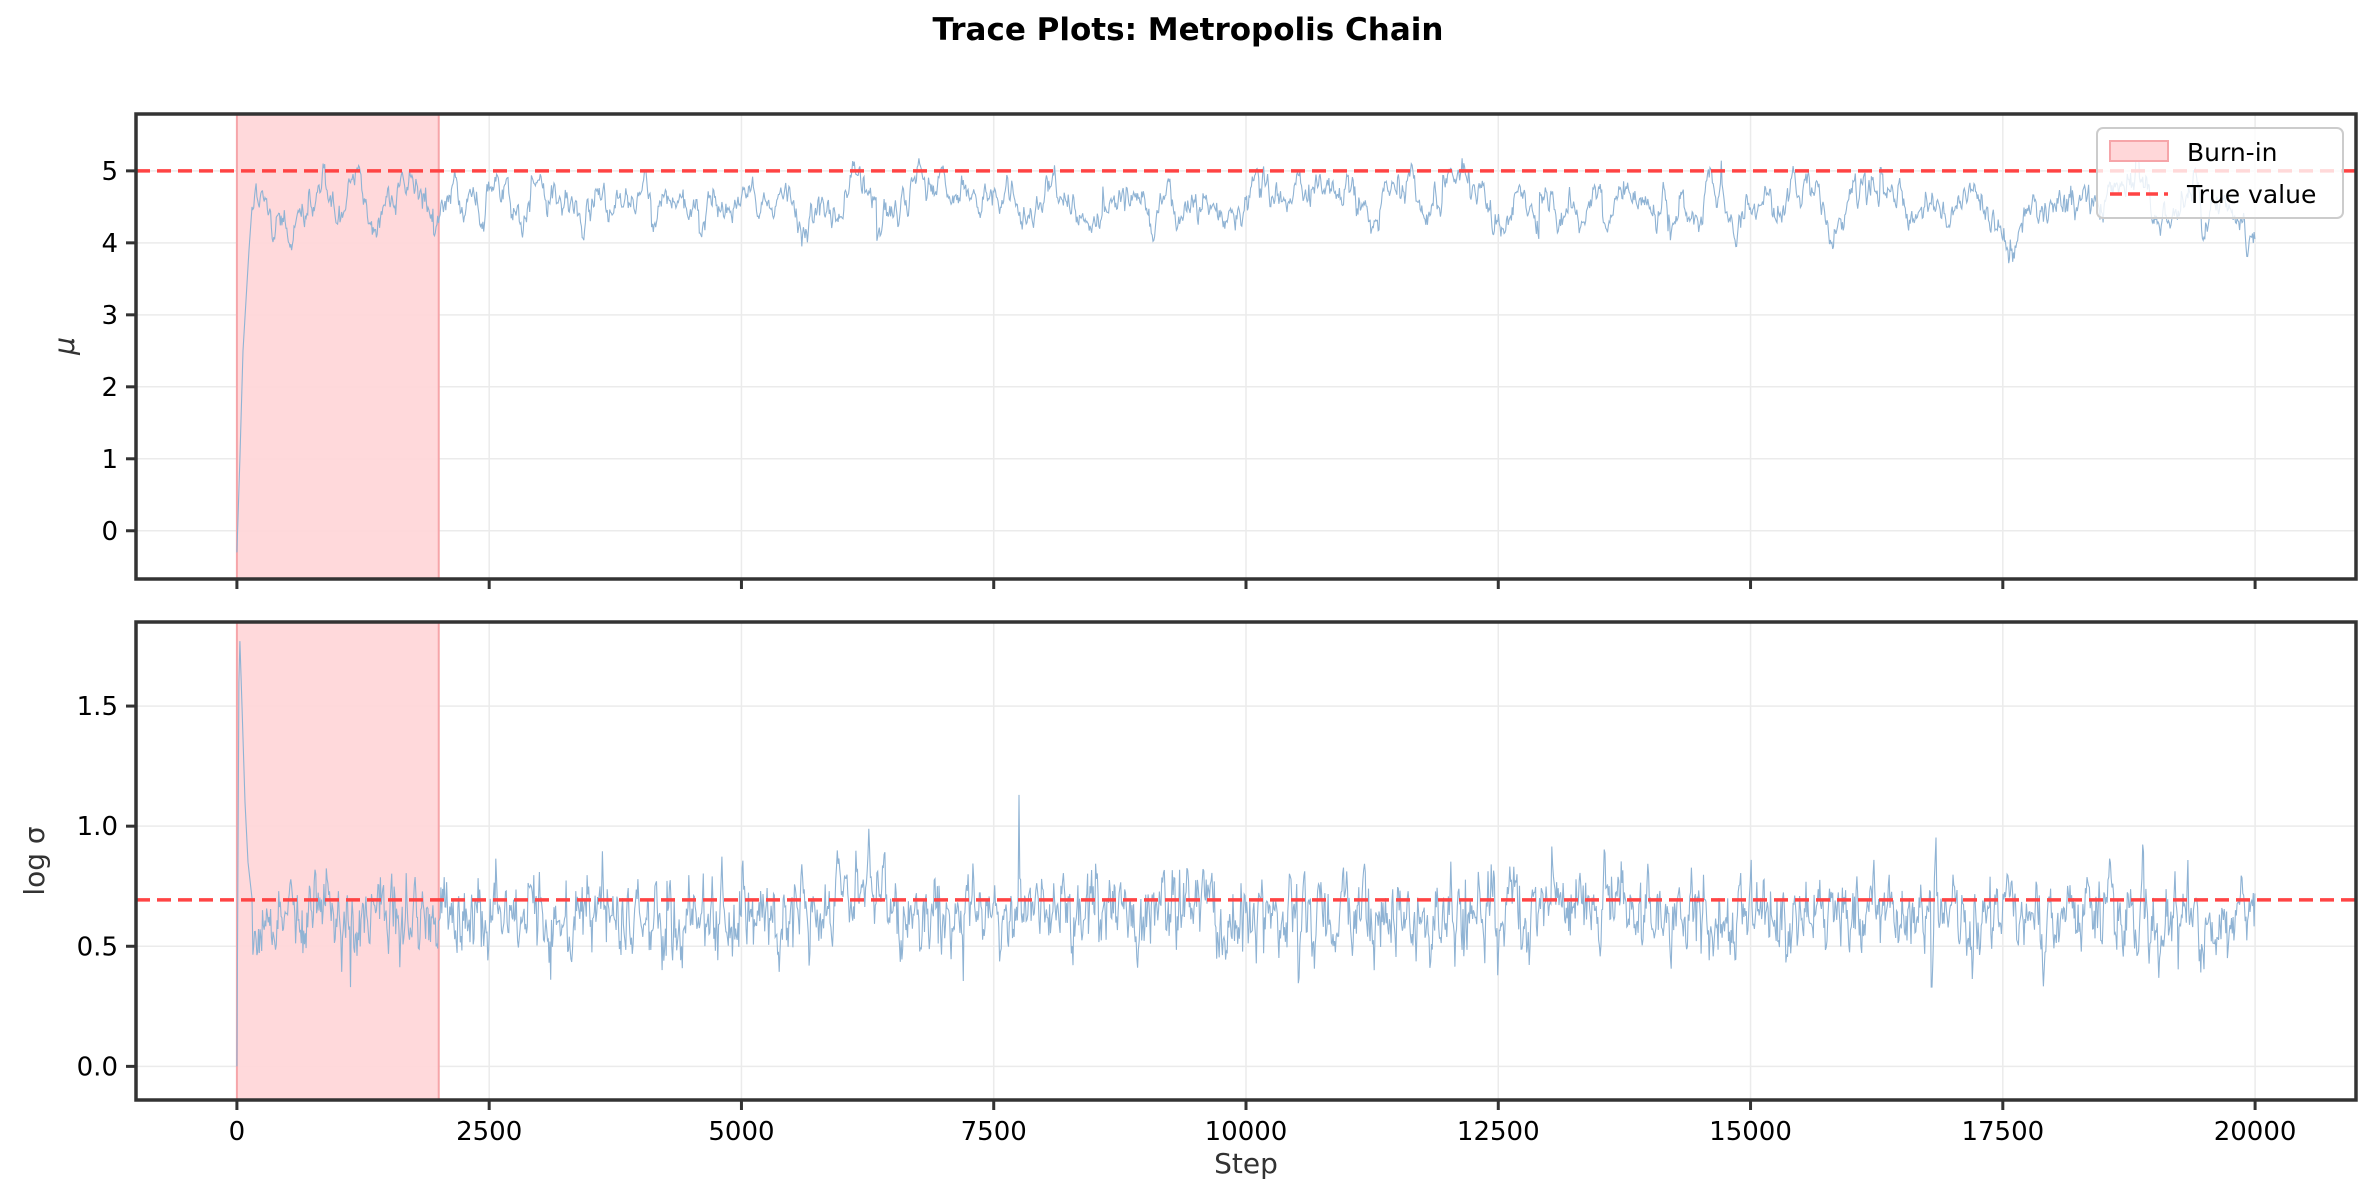 This screenshot has width=2376, height=1204. Describe the element at coordinates (994, 1132) in the screenshot. I see `x-tick-label: 7500` at that location.